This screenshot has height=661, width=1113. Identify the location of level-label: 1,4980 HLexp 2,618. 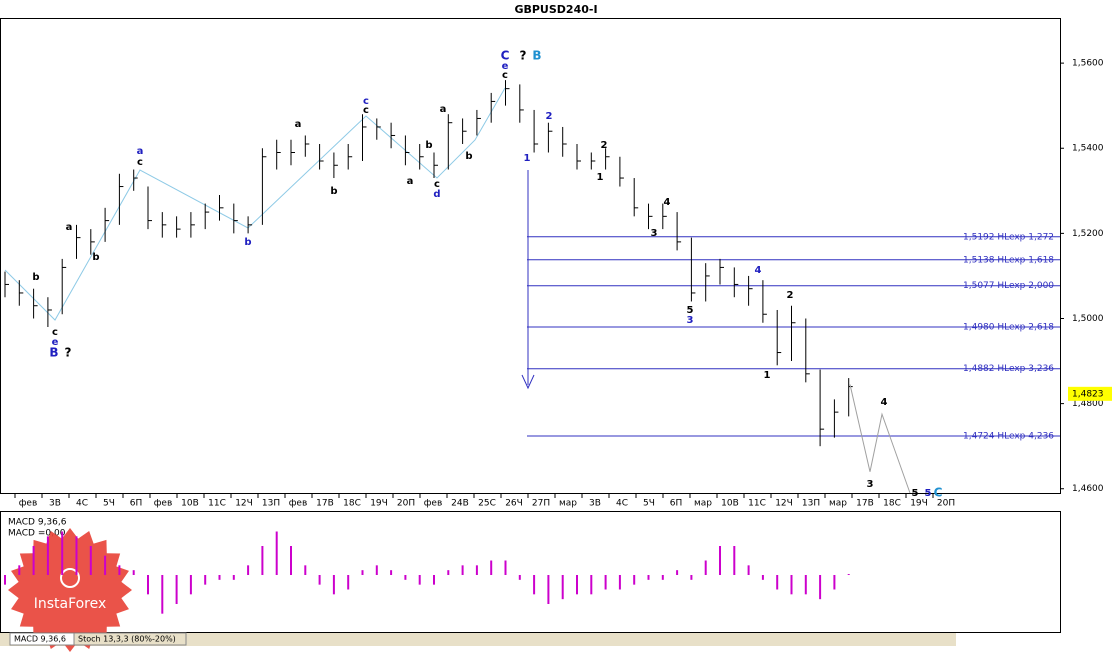
(1008, 328).